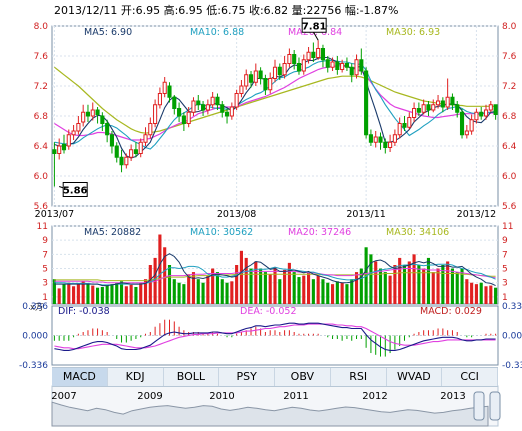  Describe the element at coordinates (512, 366) in the screenshot. I see `macd-tick-right: -0.336` at that location.